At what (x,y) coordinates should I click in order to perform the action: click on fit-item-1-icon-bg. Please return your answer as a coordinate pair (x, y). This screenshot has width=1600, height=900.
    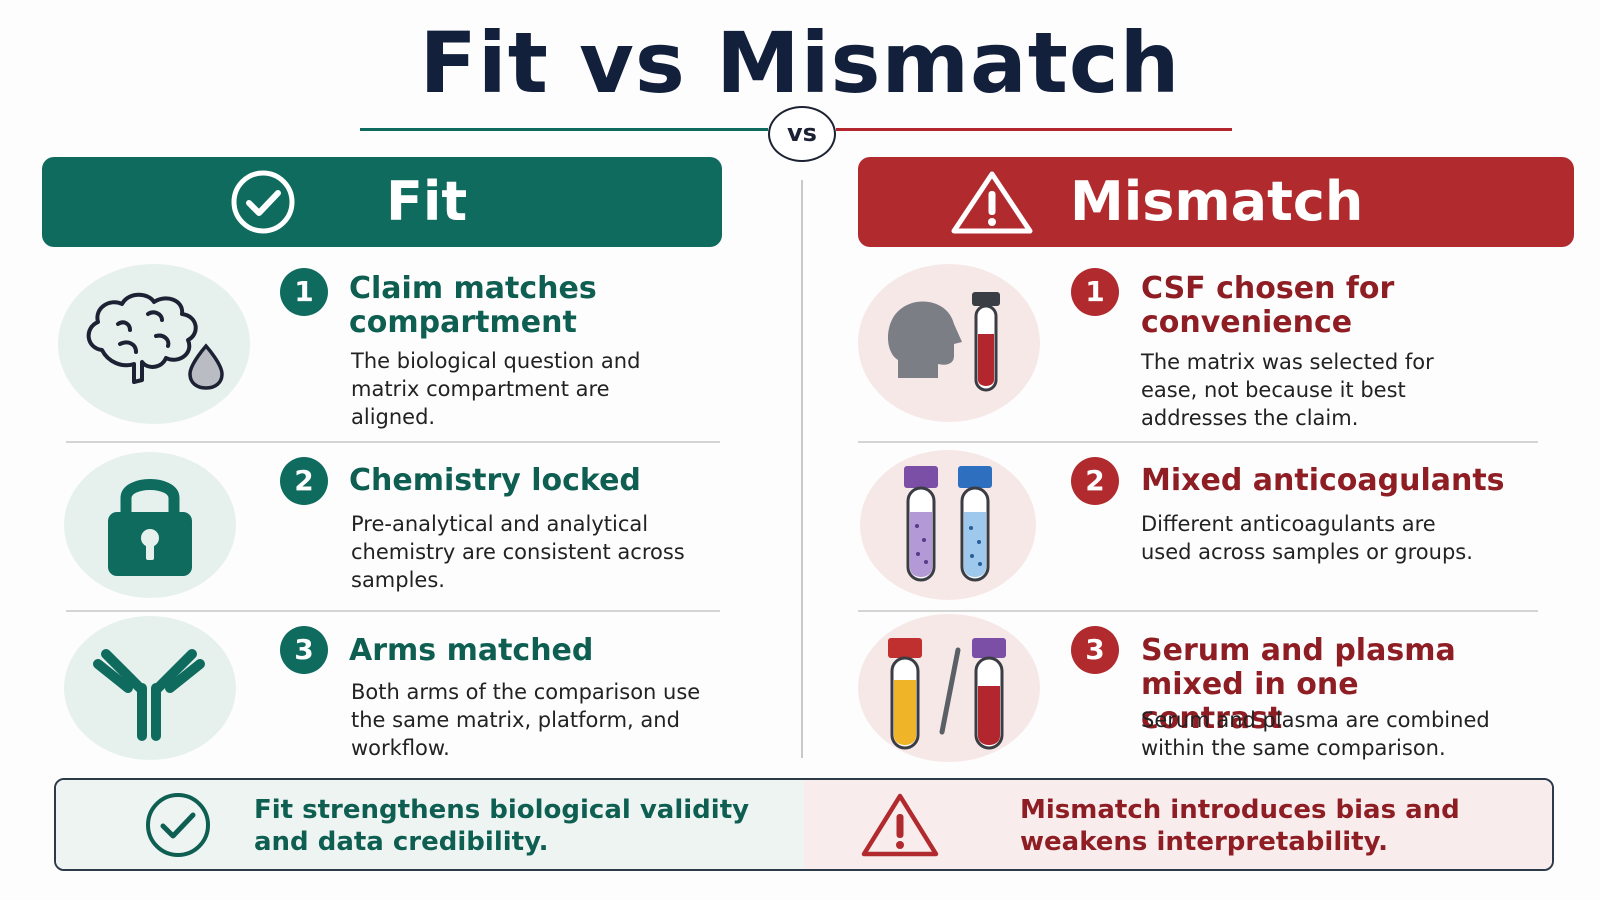
    Looking at the image, I should click on (154, 344).